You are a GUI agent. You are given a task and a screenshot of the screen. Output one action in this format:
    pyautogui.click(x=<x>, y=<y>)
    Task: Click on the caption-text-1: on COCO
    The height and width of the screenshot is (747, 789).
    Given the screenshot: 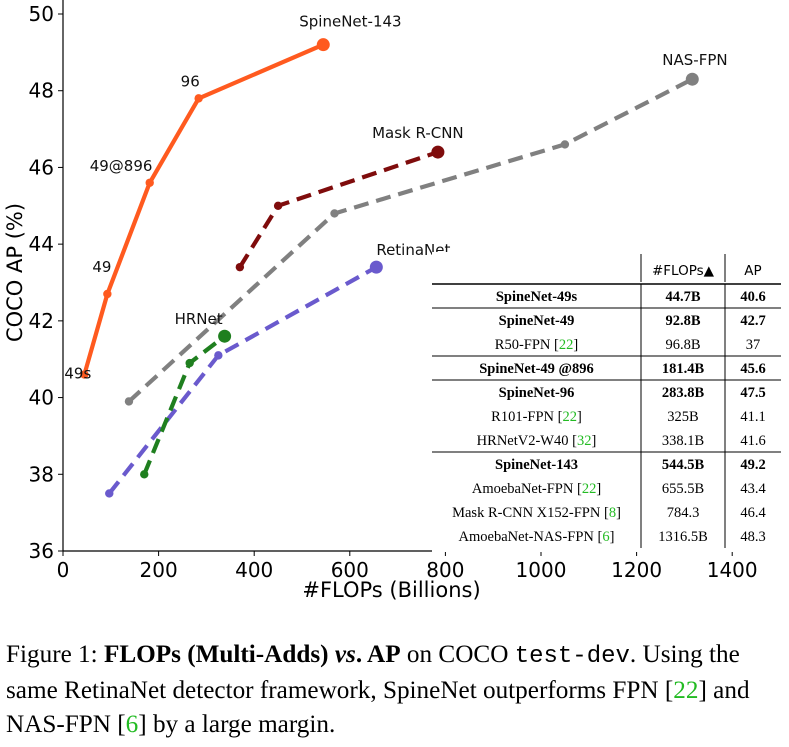 What is the action you would take?
    pyautogui.click(x=457, y=654)
    